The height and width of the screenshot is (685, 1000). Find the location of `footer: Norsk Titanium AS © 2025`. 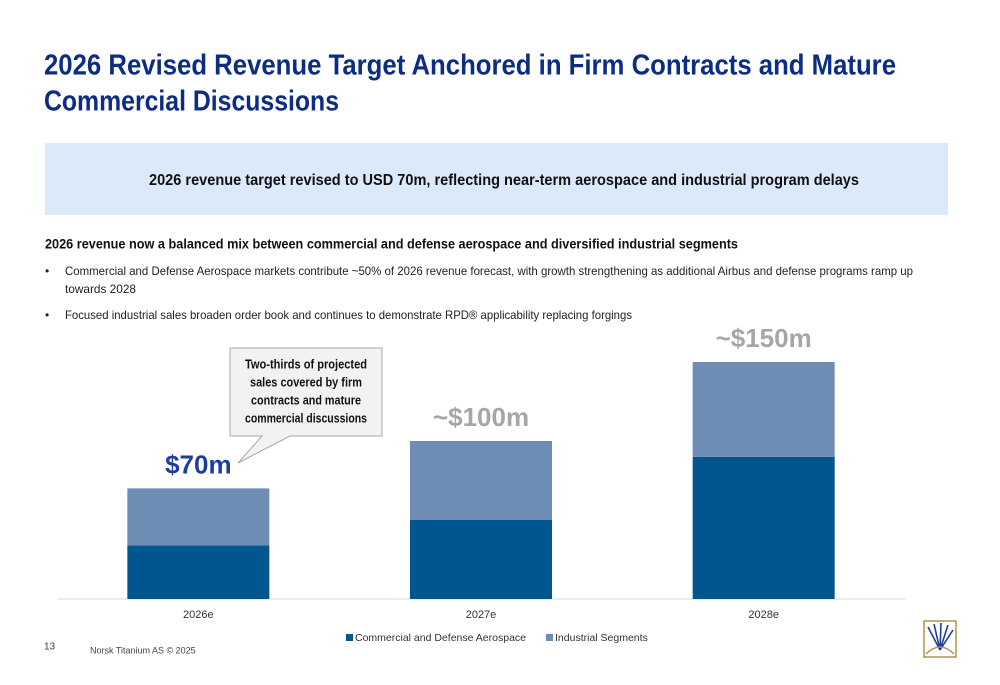

footer: Norsk Titanium AS © 2025 is located at coordinates (143, 650).